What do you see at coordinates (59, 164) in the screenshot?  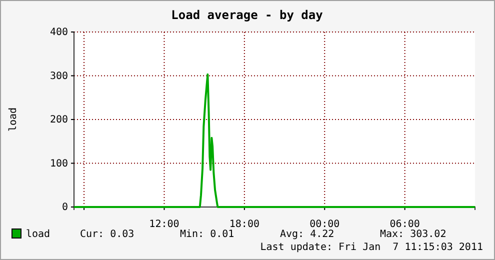 I see `y-tick-label: 100` at bounding box center [59, 164].